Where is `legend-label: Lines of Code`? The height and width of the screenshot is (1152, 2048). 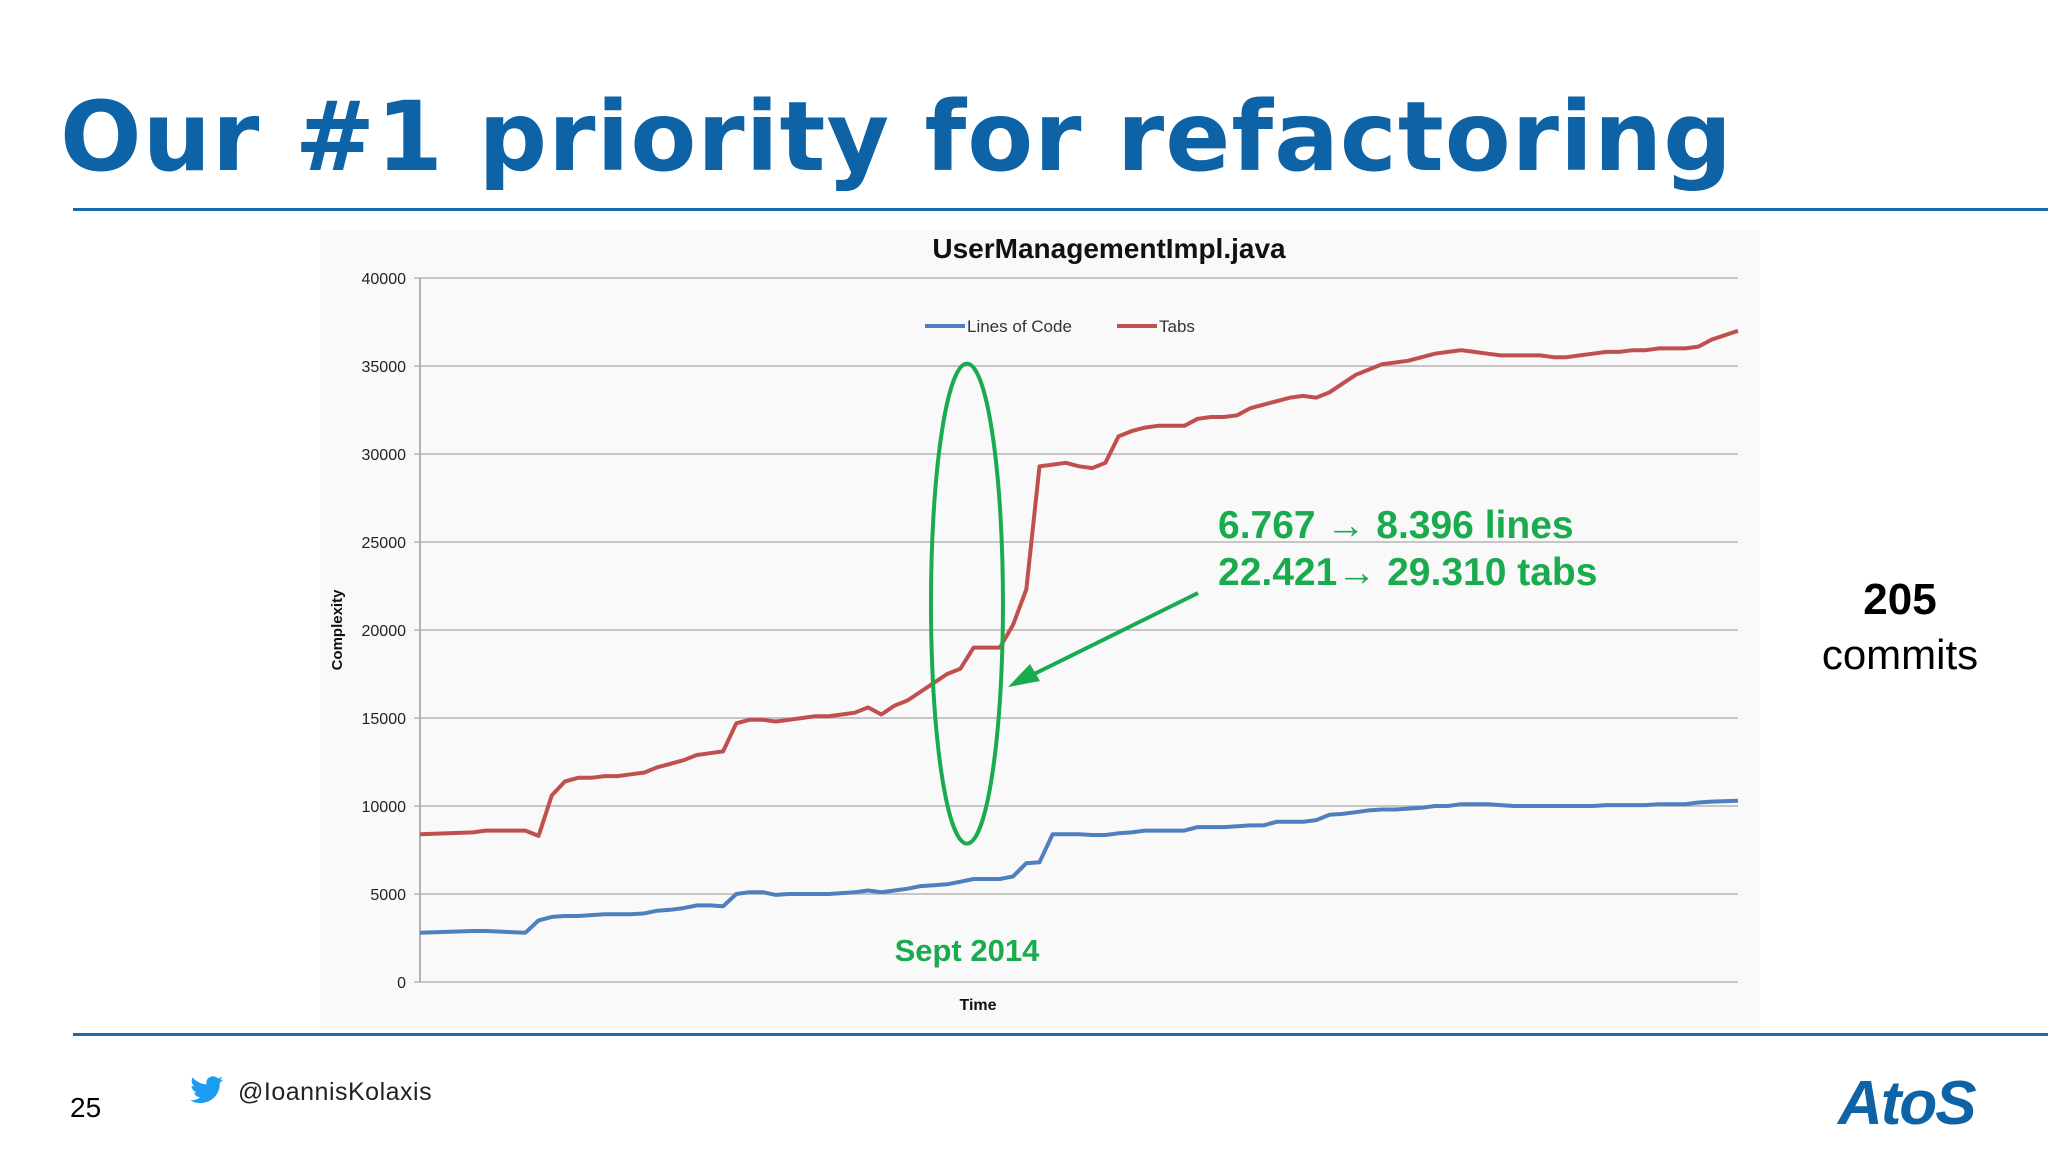
legend-label: Lines of Code is located at coordinates (1019, 326).